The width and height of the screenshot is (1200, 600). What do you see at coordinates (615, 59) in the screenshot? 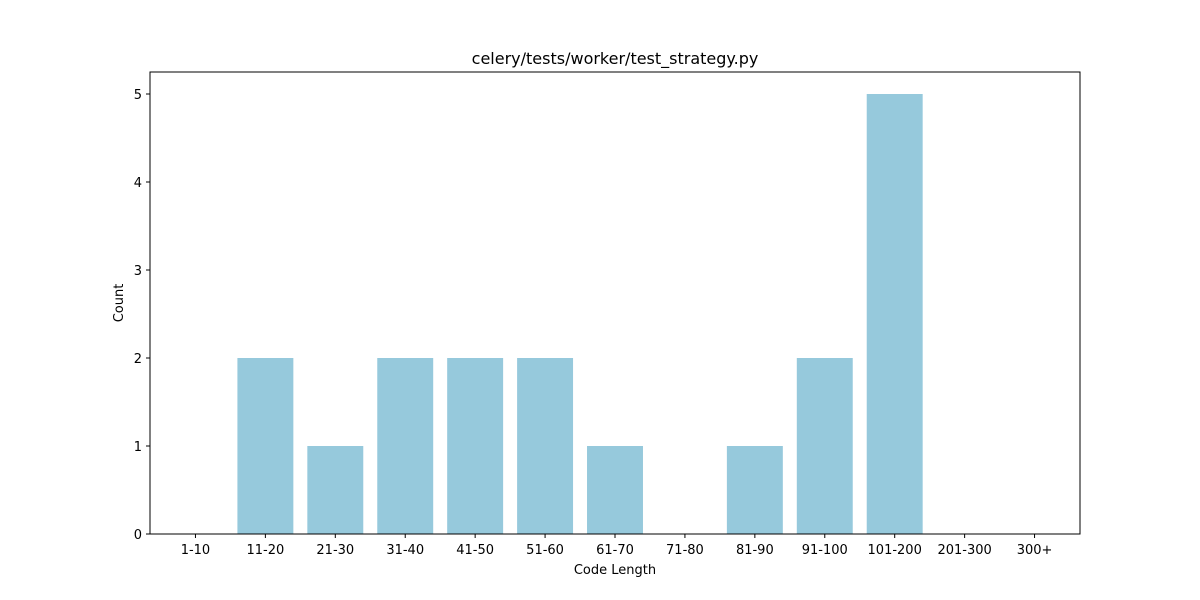
I see `chart-title: celery/tests/worker/test_strategy.py` at bounding box center [615, 59].